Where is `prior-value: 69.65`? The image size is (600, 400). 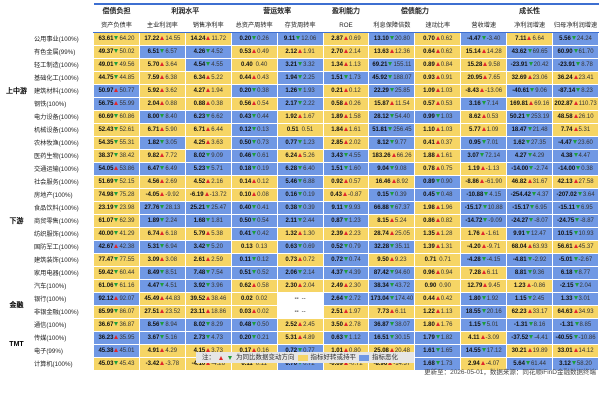
prior-value: 69.65 is located at coordinates (540, 51).